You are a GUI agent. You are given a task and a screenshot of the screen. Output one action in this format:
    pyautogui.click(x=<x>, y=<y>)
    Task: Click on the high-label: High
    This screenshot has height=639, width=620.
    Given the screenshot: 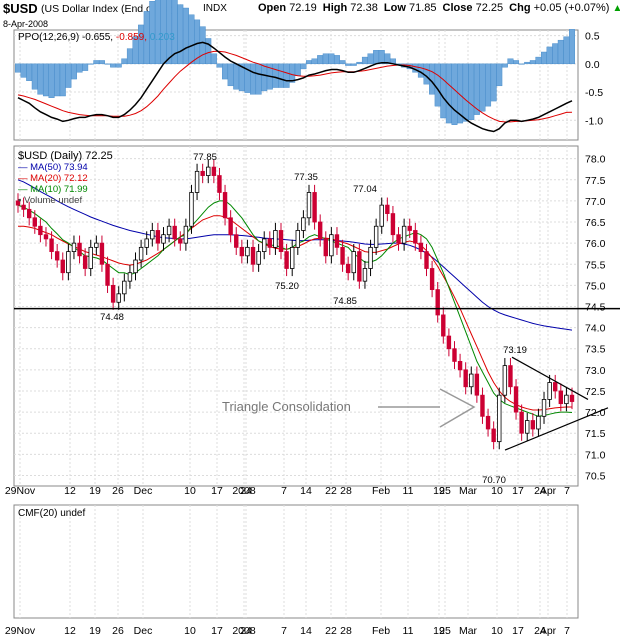 What is the action you would take?
    pyautogui.click(x=335, y=8)
    